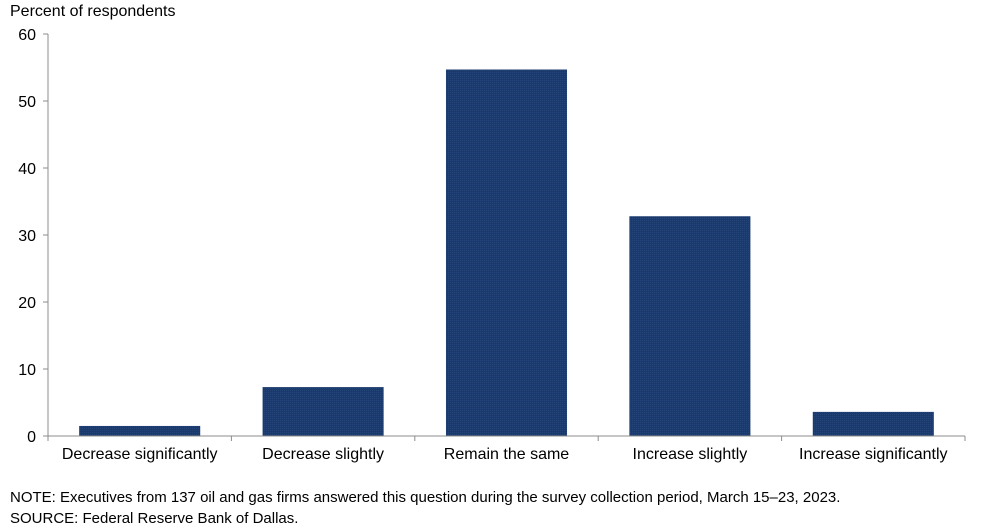 The image size is (997, 532). Describe the element at coordinates (140, 454) in the screenshot. I see `x-tick-label: Decrease significantly` at that location.